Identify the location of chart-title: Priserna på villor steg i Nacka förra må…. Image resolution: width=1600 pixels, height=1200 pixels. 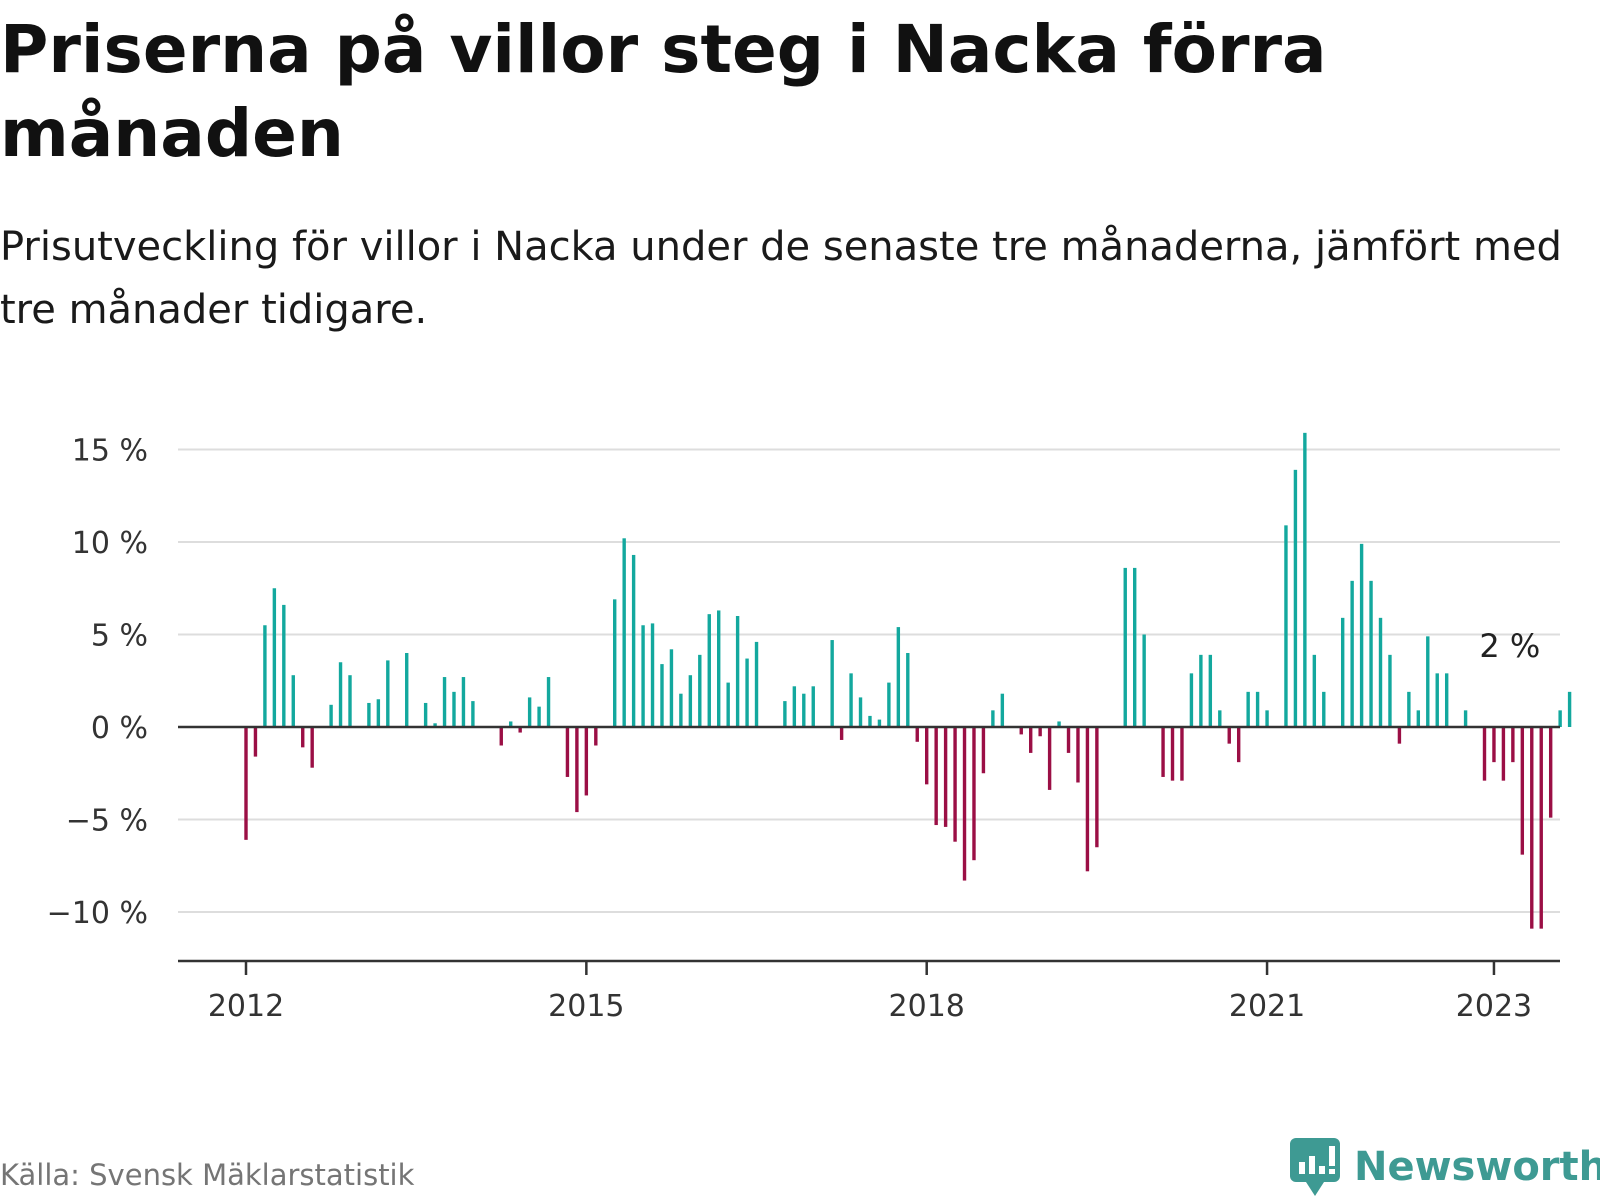
(663, 91).